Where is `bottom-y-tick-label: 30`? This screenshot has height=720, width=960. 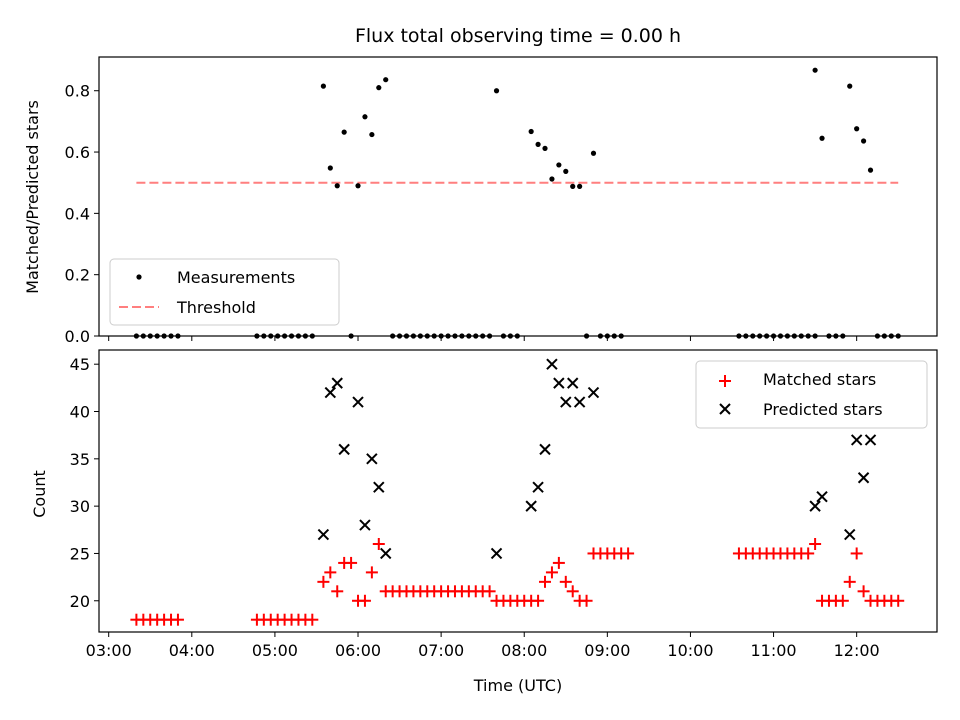
bottom-y-tick-label: 30 is located at coordinates (80, 506).